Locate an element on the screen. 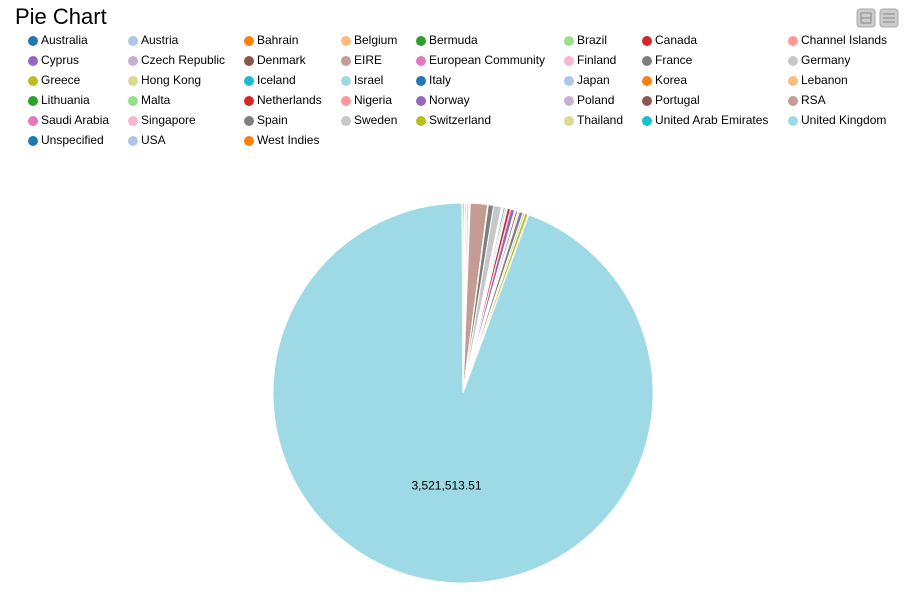 The height and width of the screenshot is (602, 905). legend-label: Poland is located at coordinates (595, 100).